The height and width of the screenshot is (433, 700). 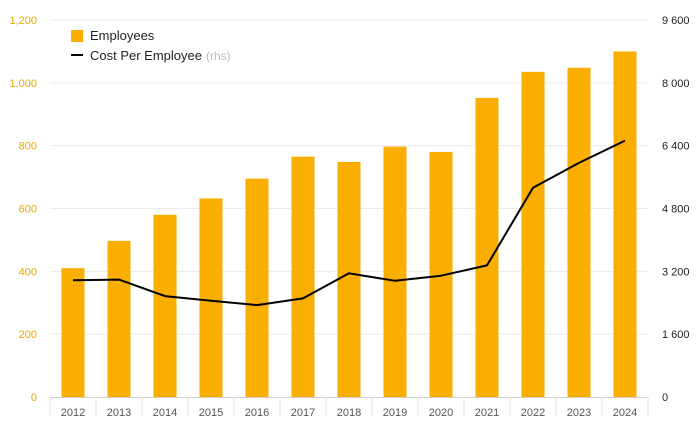 I want to click on x-tick-label: 2021, so click(x=487, y=413).